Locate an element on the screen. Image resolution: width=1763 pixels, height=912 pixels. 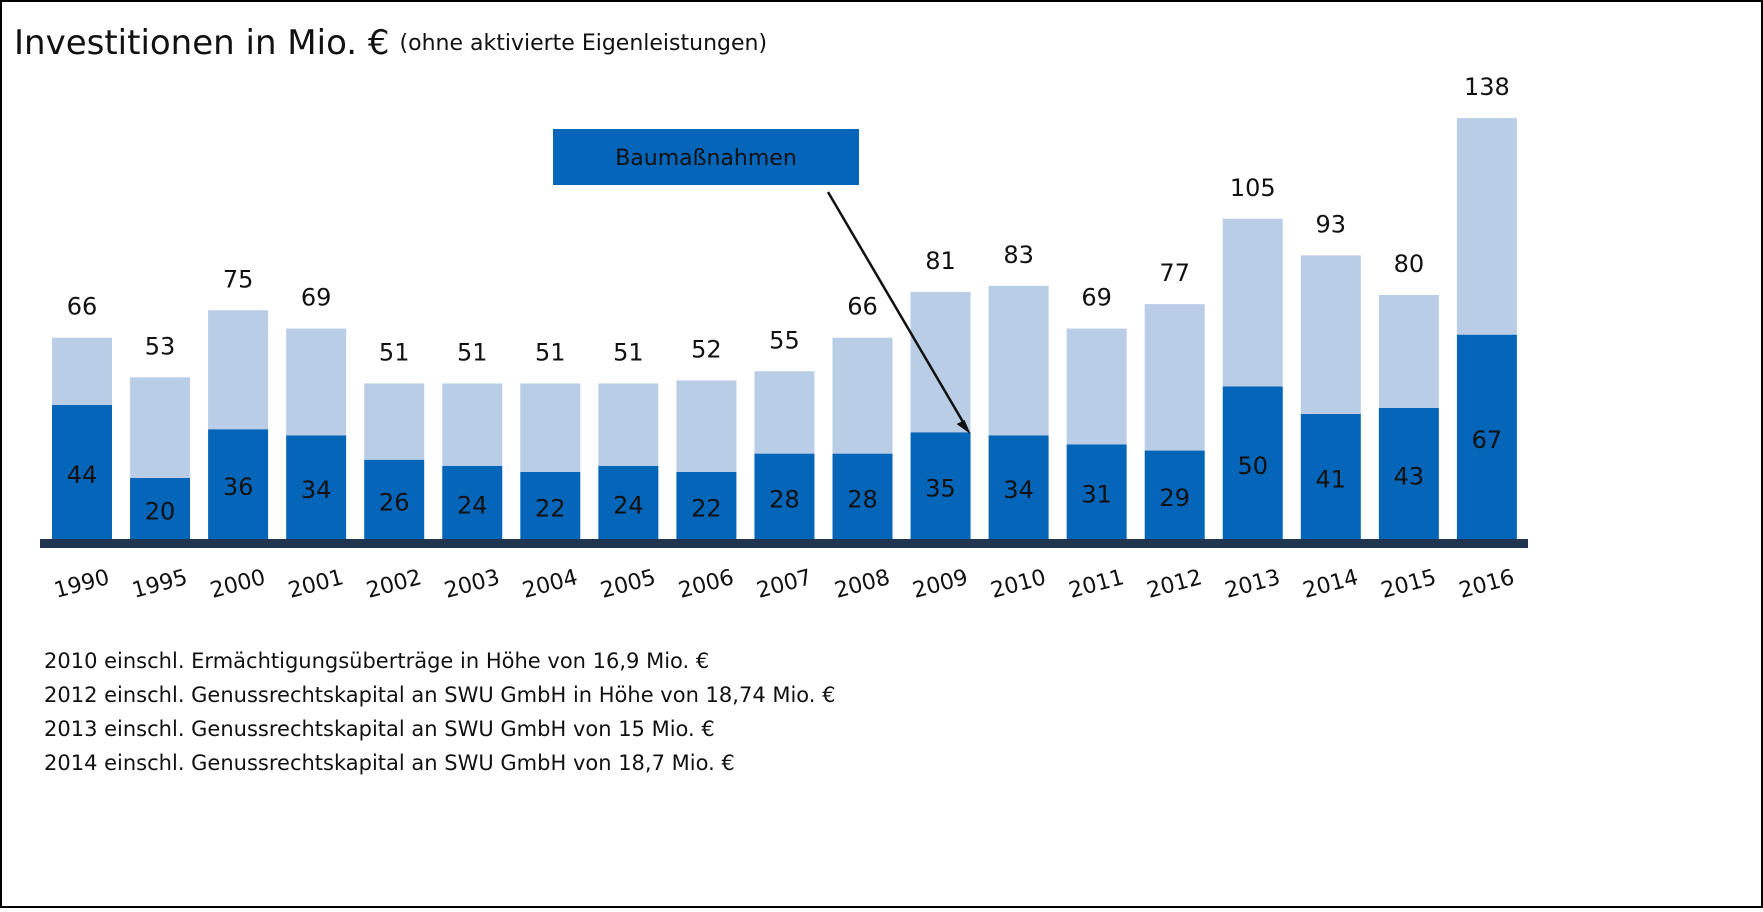
bar-value-label: 29 is located at coordinates (1174, 498).